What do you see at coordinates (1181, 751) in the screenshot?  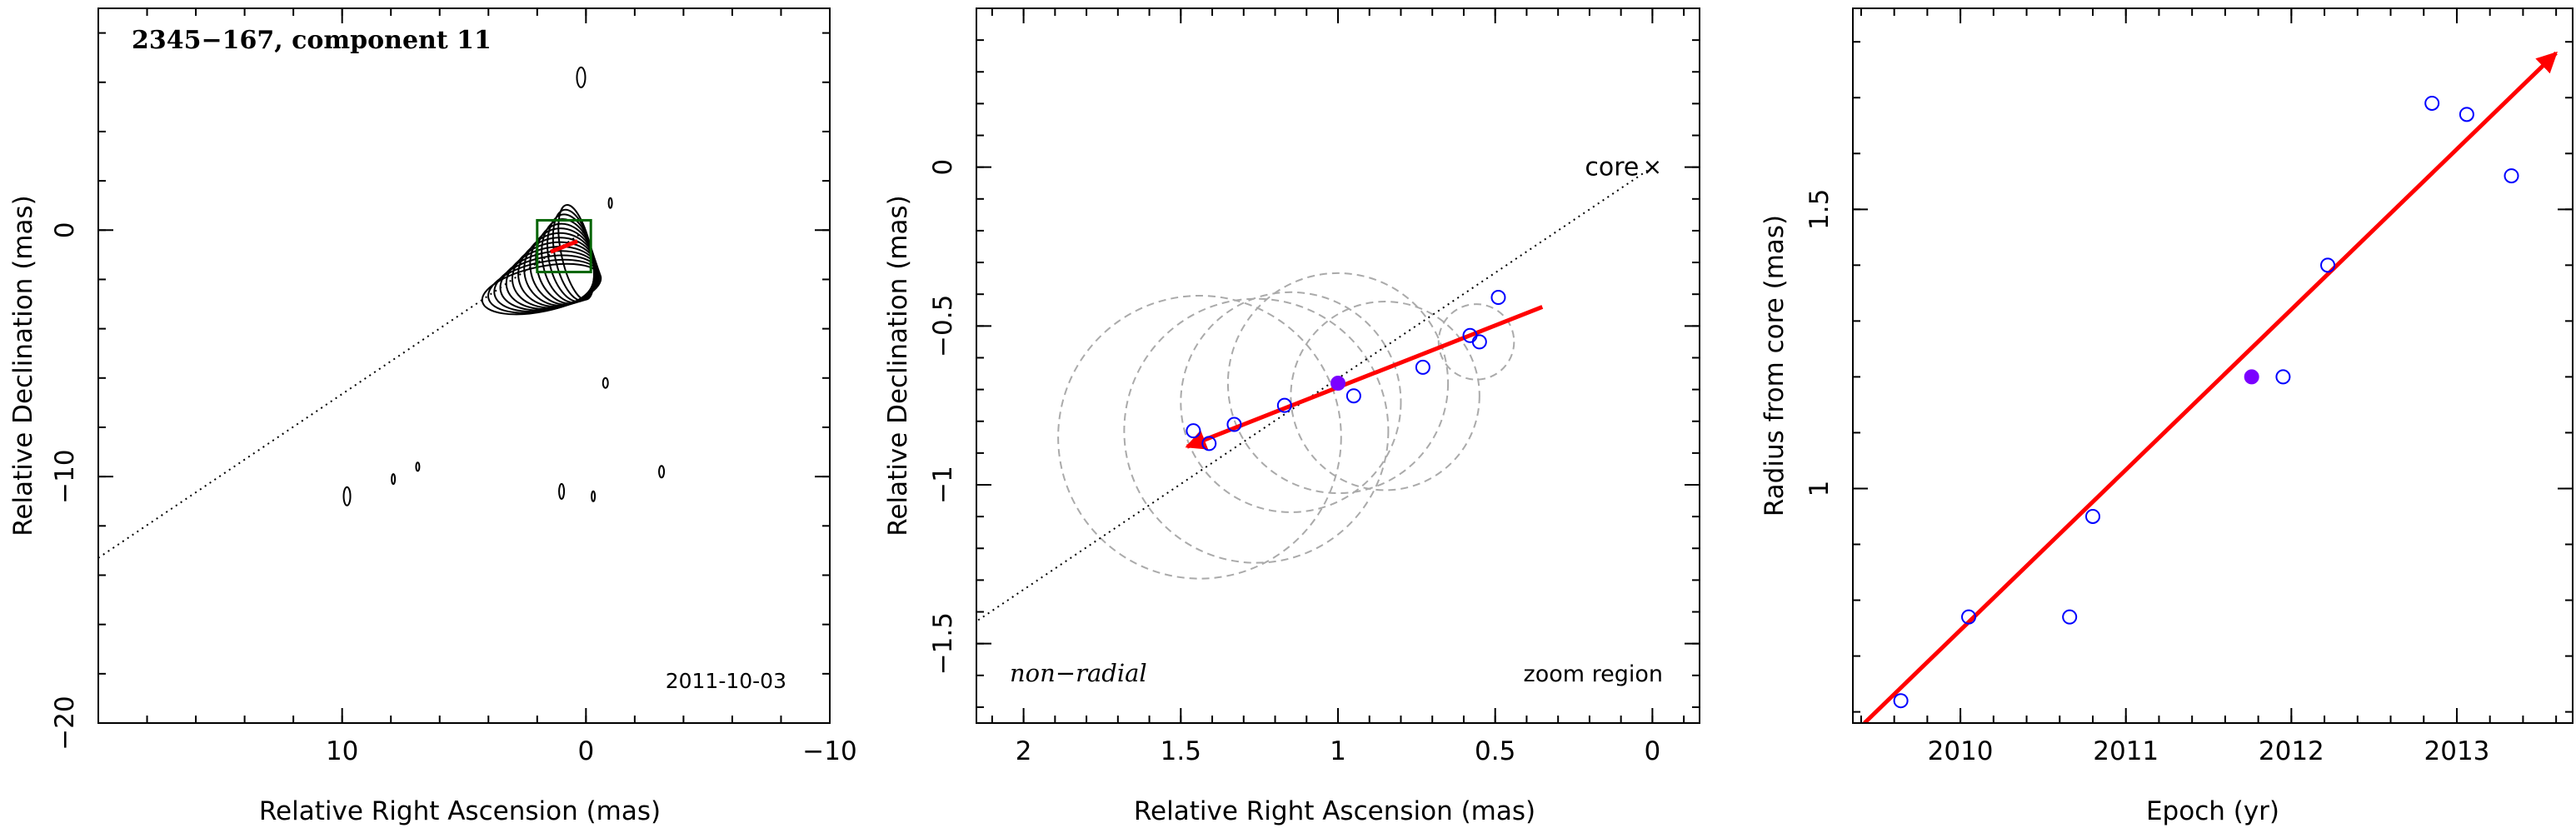 I see `p2-x-tick-label: 1.5` at bounding box center [1181, 751].